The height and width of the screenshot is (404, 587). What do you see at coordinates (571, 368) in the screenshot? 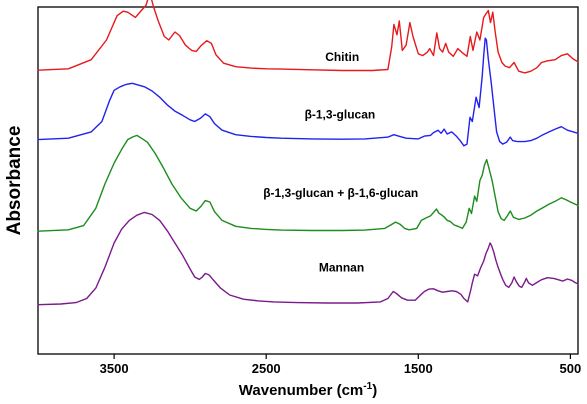
I see `x-tick-label-3: 500` at bounding box center [571, 368].